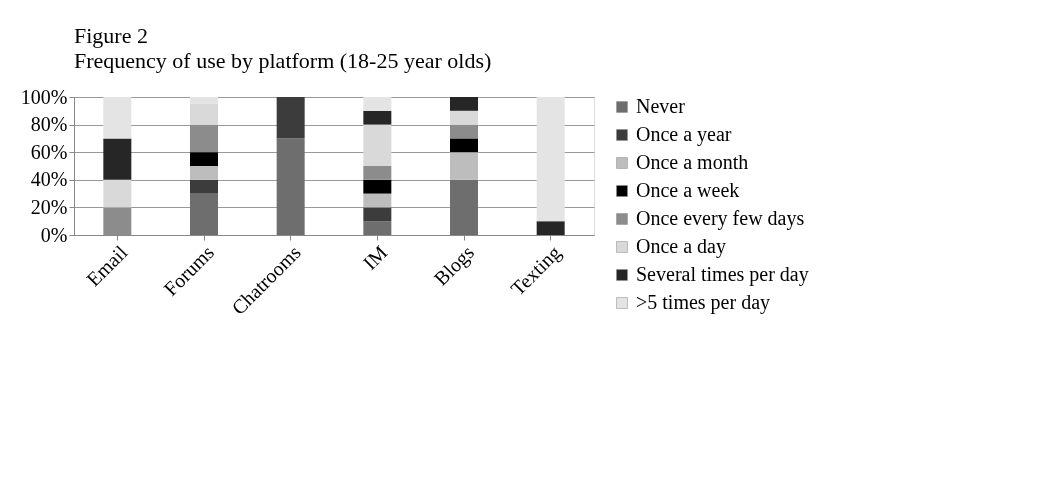 The width and height of the screenshot is (1041, 477). Describe the element at coordinates (681, 246) in the screenshot. I see `legend-label: Once a day` at that location.